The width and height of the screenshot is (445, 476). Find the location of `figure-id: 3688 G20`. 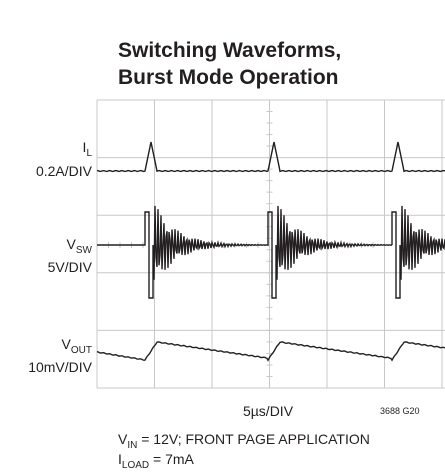

figure-id: 3688 G20 is located at coordinates (400, 411).